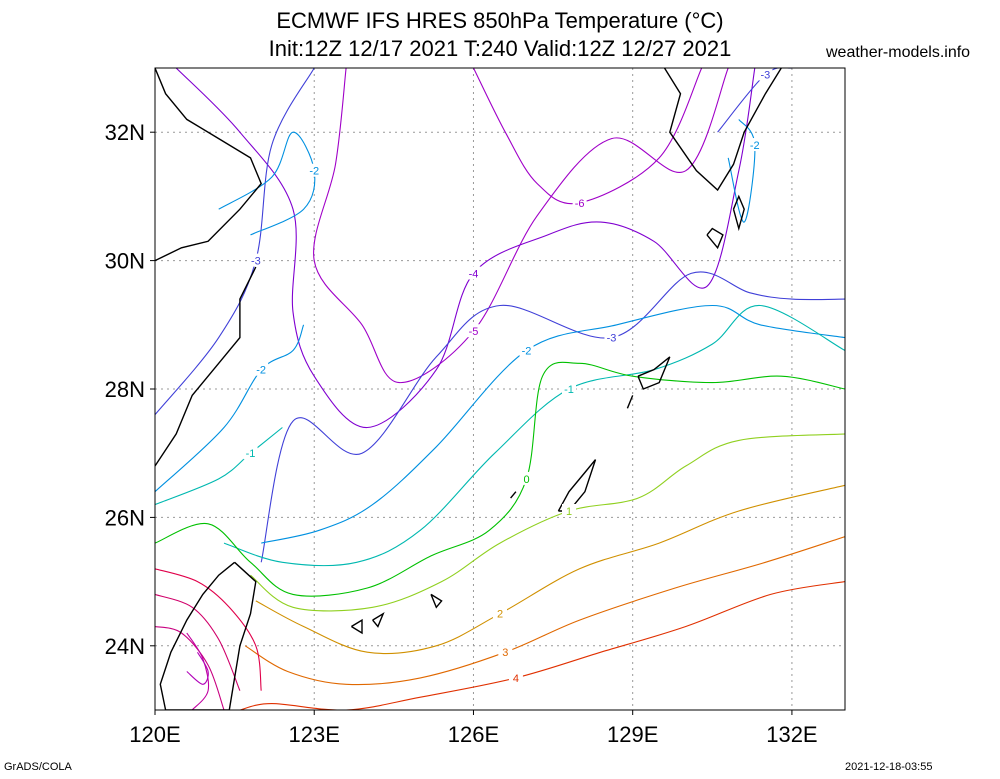 The width and height of the screenshot is (1000, 779). Describe the element at coordinates (791, 734) in the screenshot. I see `lon-tick-label: 132E` at that location.